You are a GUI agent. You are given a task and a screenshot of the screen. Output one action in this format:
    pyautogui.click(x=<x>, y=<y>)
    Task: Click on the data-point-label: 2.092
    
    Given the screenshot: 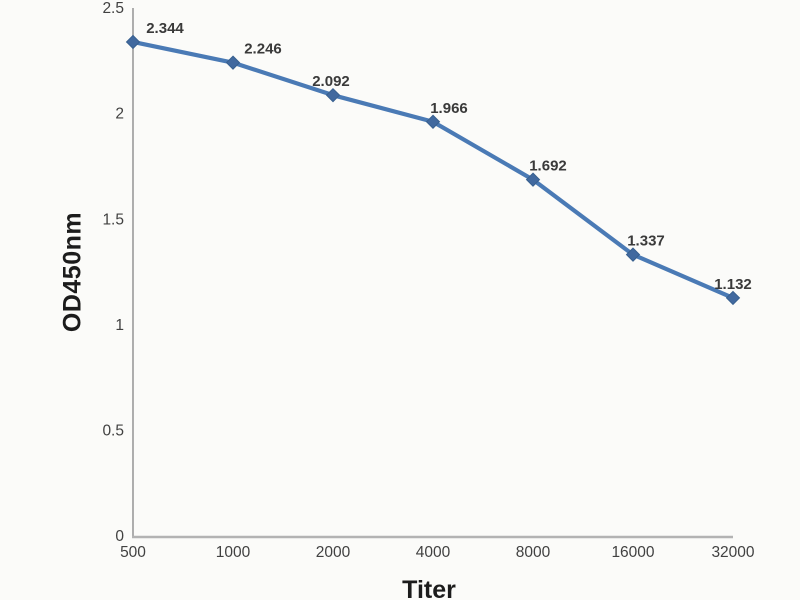 What is the action you would take?
    pyautogui.click(x=331, y=81)
    